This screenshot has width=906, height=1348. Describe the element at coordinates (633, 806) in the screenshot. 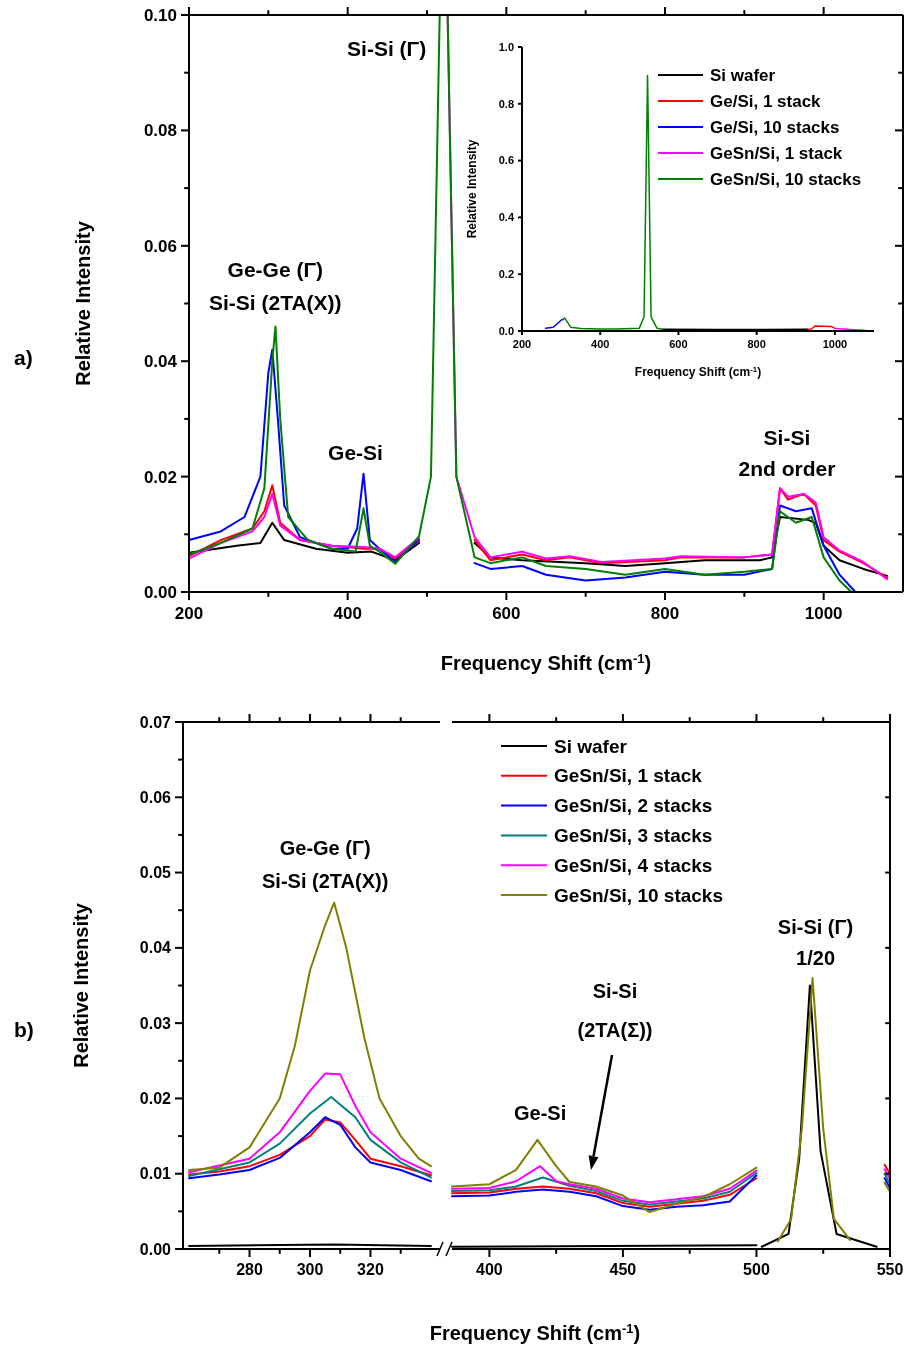

I see `legend-label: GeSn/Si, 2 stacks` at that location.